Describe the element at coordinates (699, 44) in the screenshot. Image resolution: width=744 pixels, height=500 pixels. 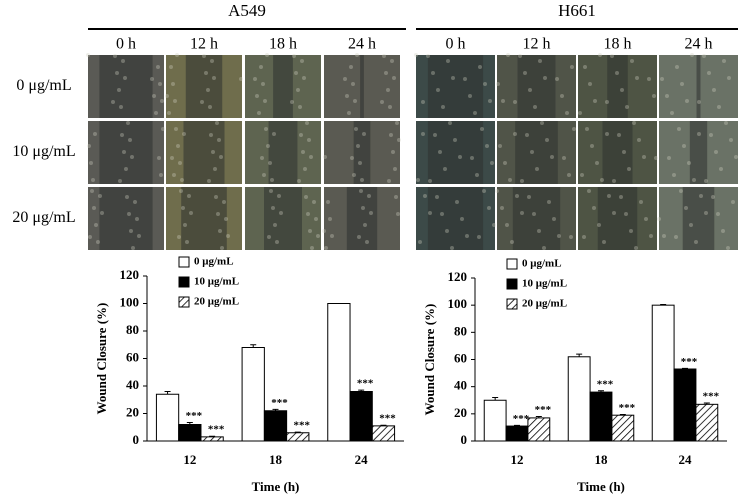
I see `time-label: 24 h` at that location.